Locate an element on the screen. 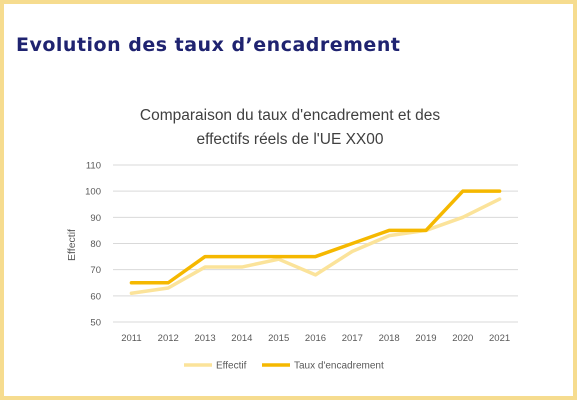 The width and height of the screenshot is (577, 400). x-tick-label: 2021 is located at coordinates (499, 338).